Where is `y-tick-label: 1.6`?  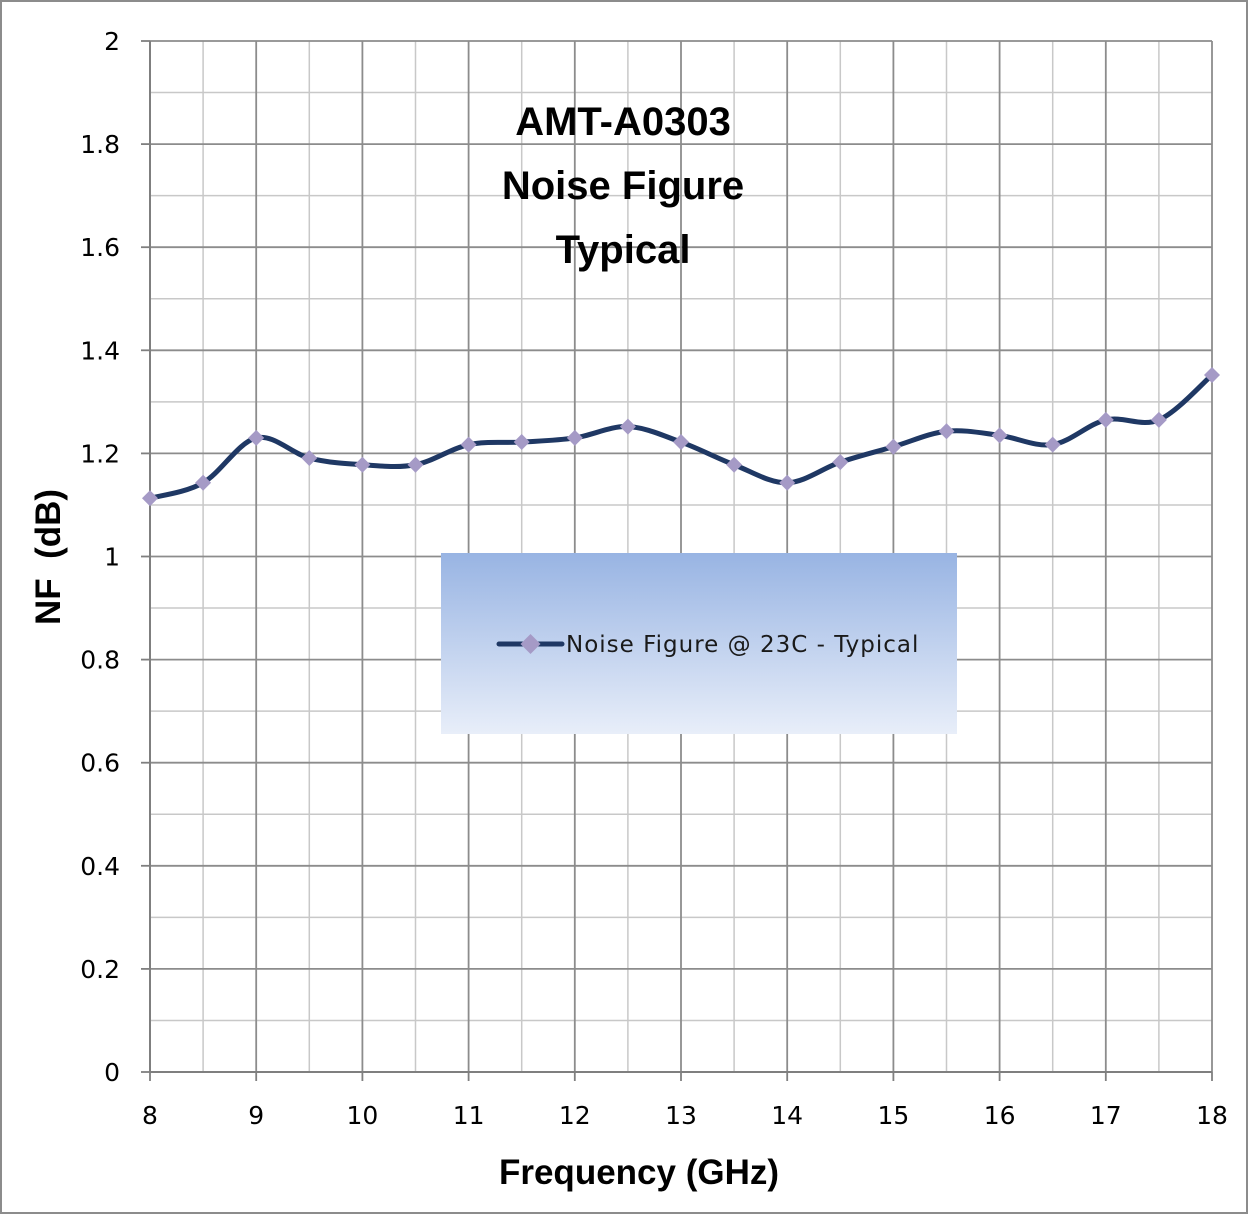 y-tick-label: 1.6 is located at coordinates (100, 247).